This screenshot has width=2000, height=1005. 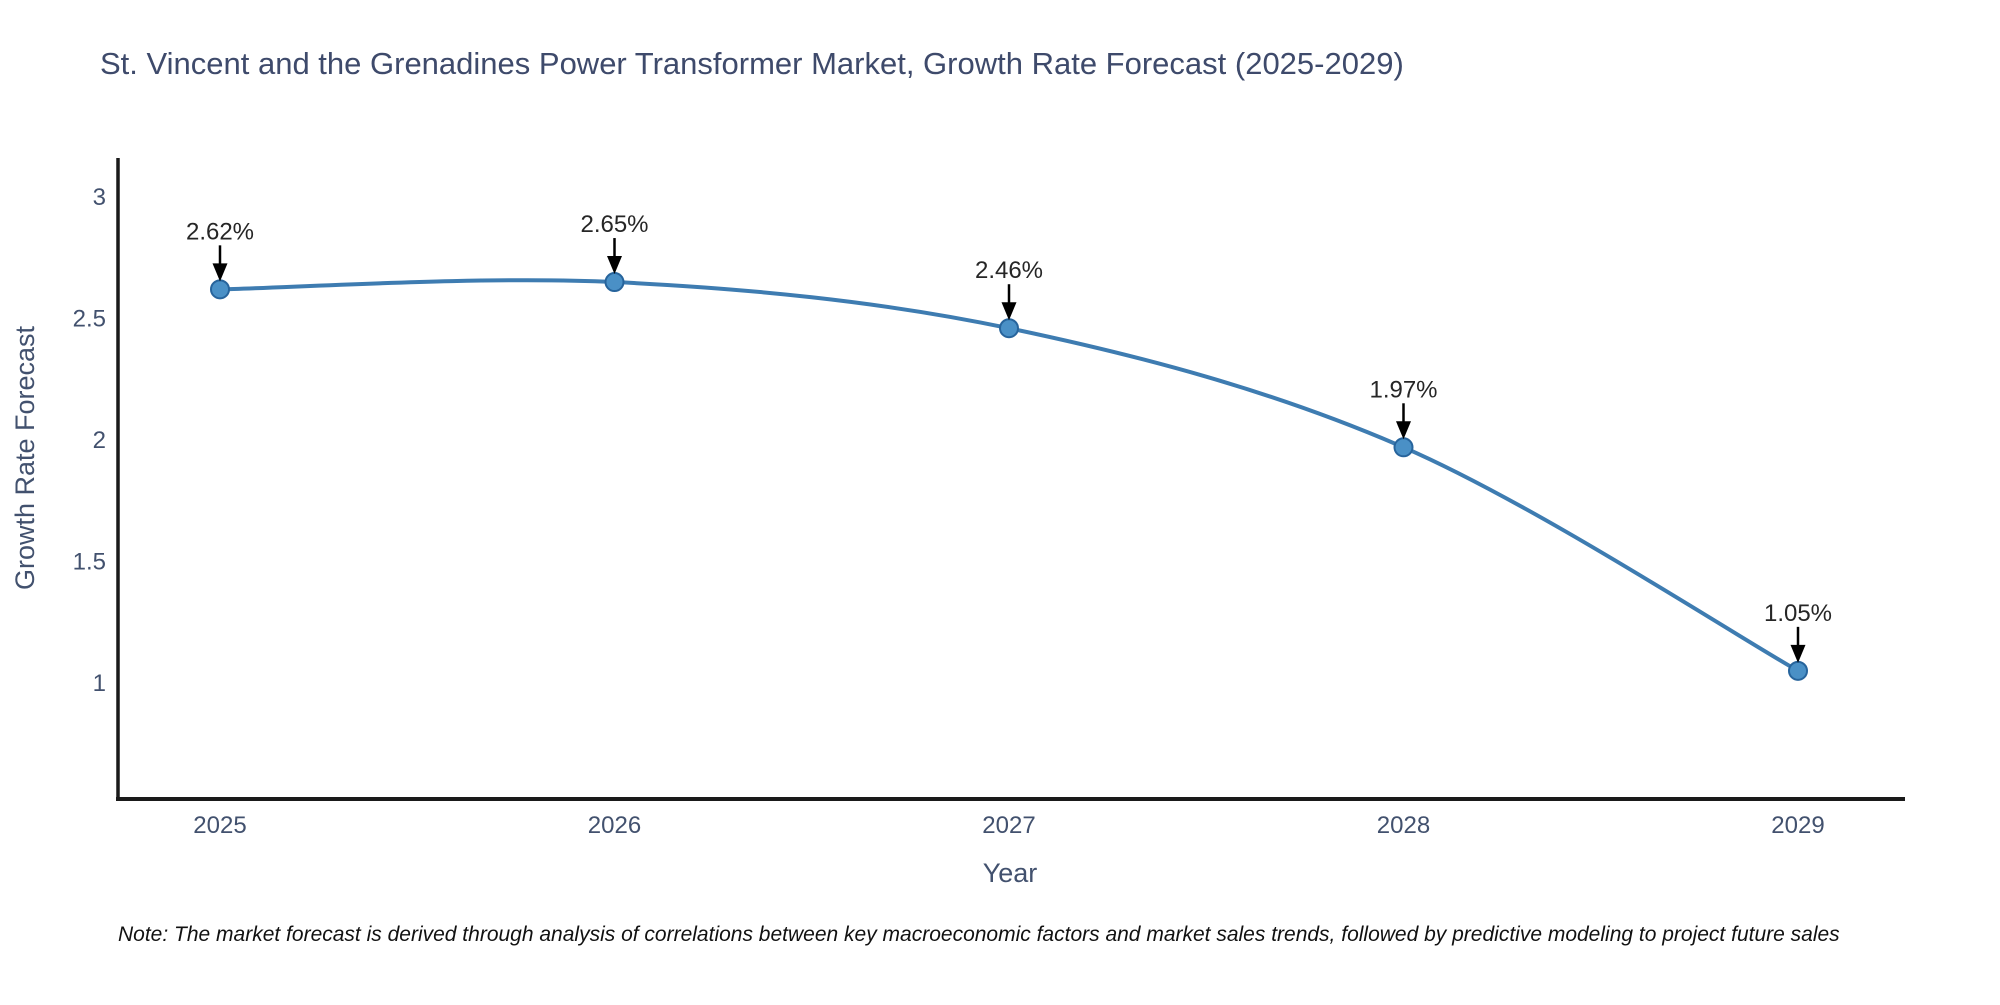 I want to click on x-tick-label: 2026, so click(x=614, y=825).